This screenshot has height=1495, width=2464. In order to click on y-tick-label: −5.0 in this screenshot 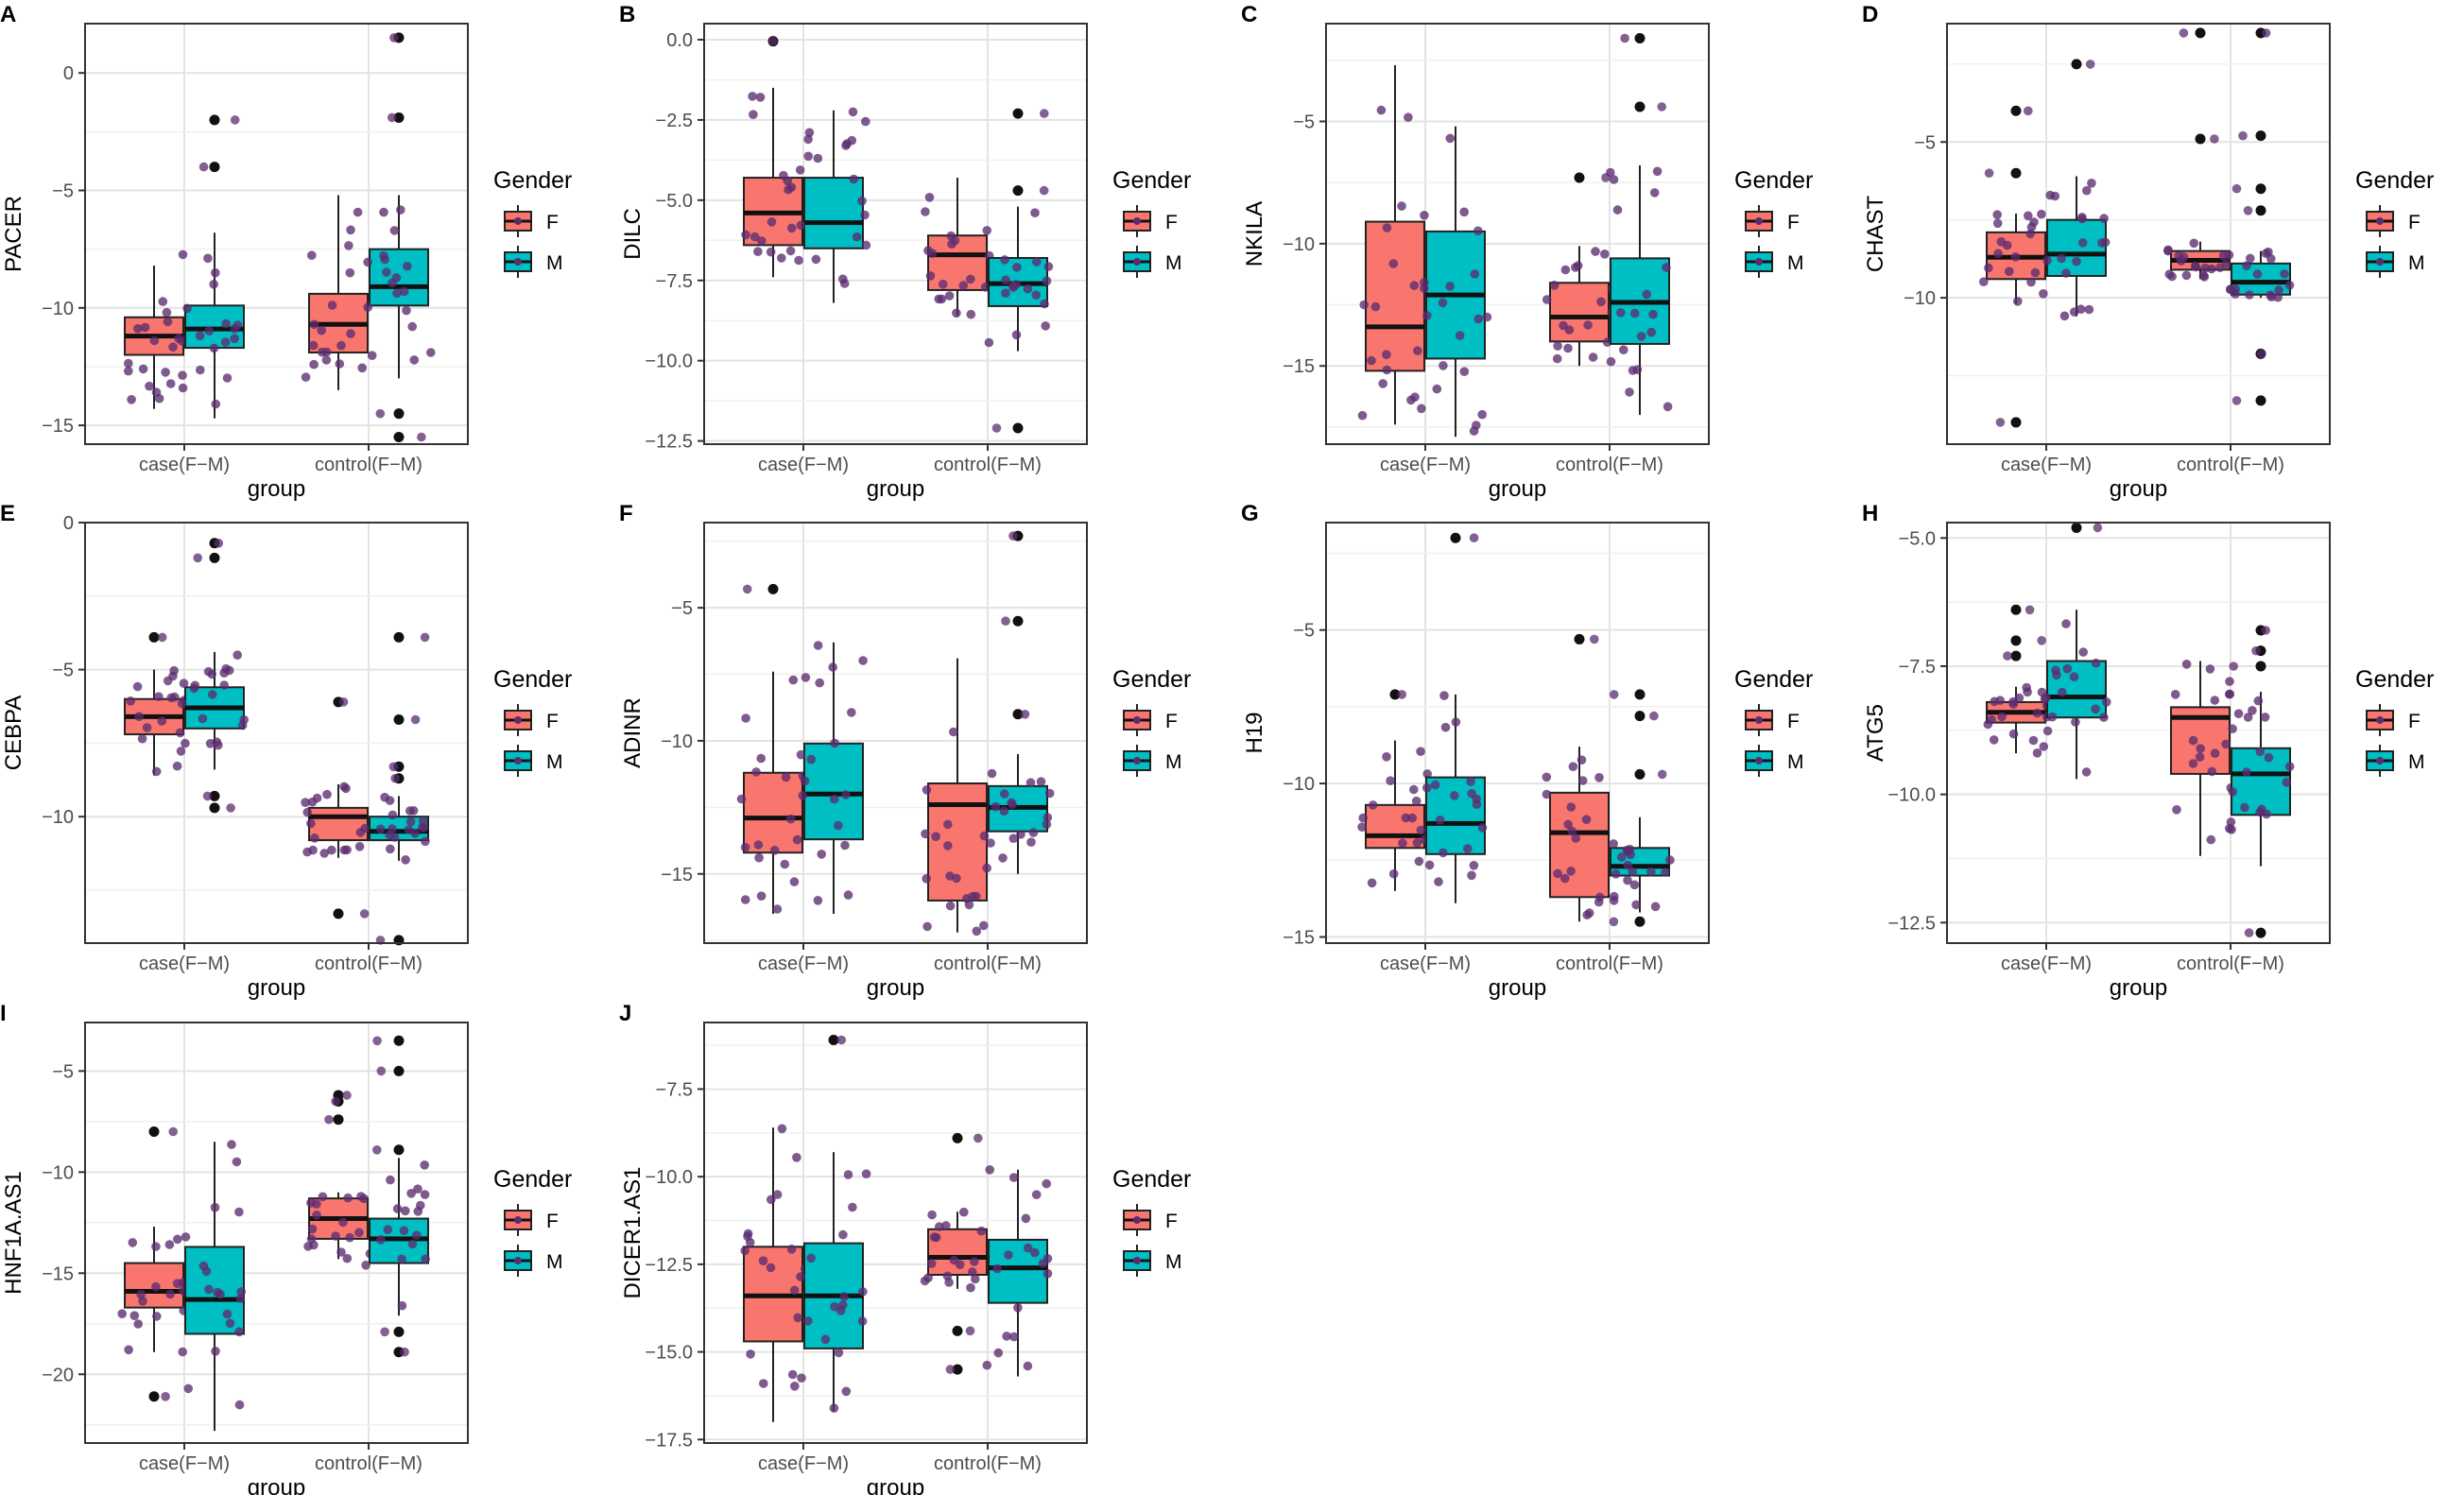, I will do `click(674, 201)`.